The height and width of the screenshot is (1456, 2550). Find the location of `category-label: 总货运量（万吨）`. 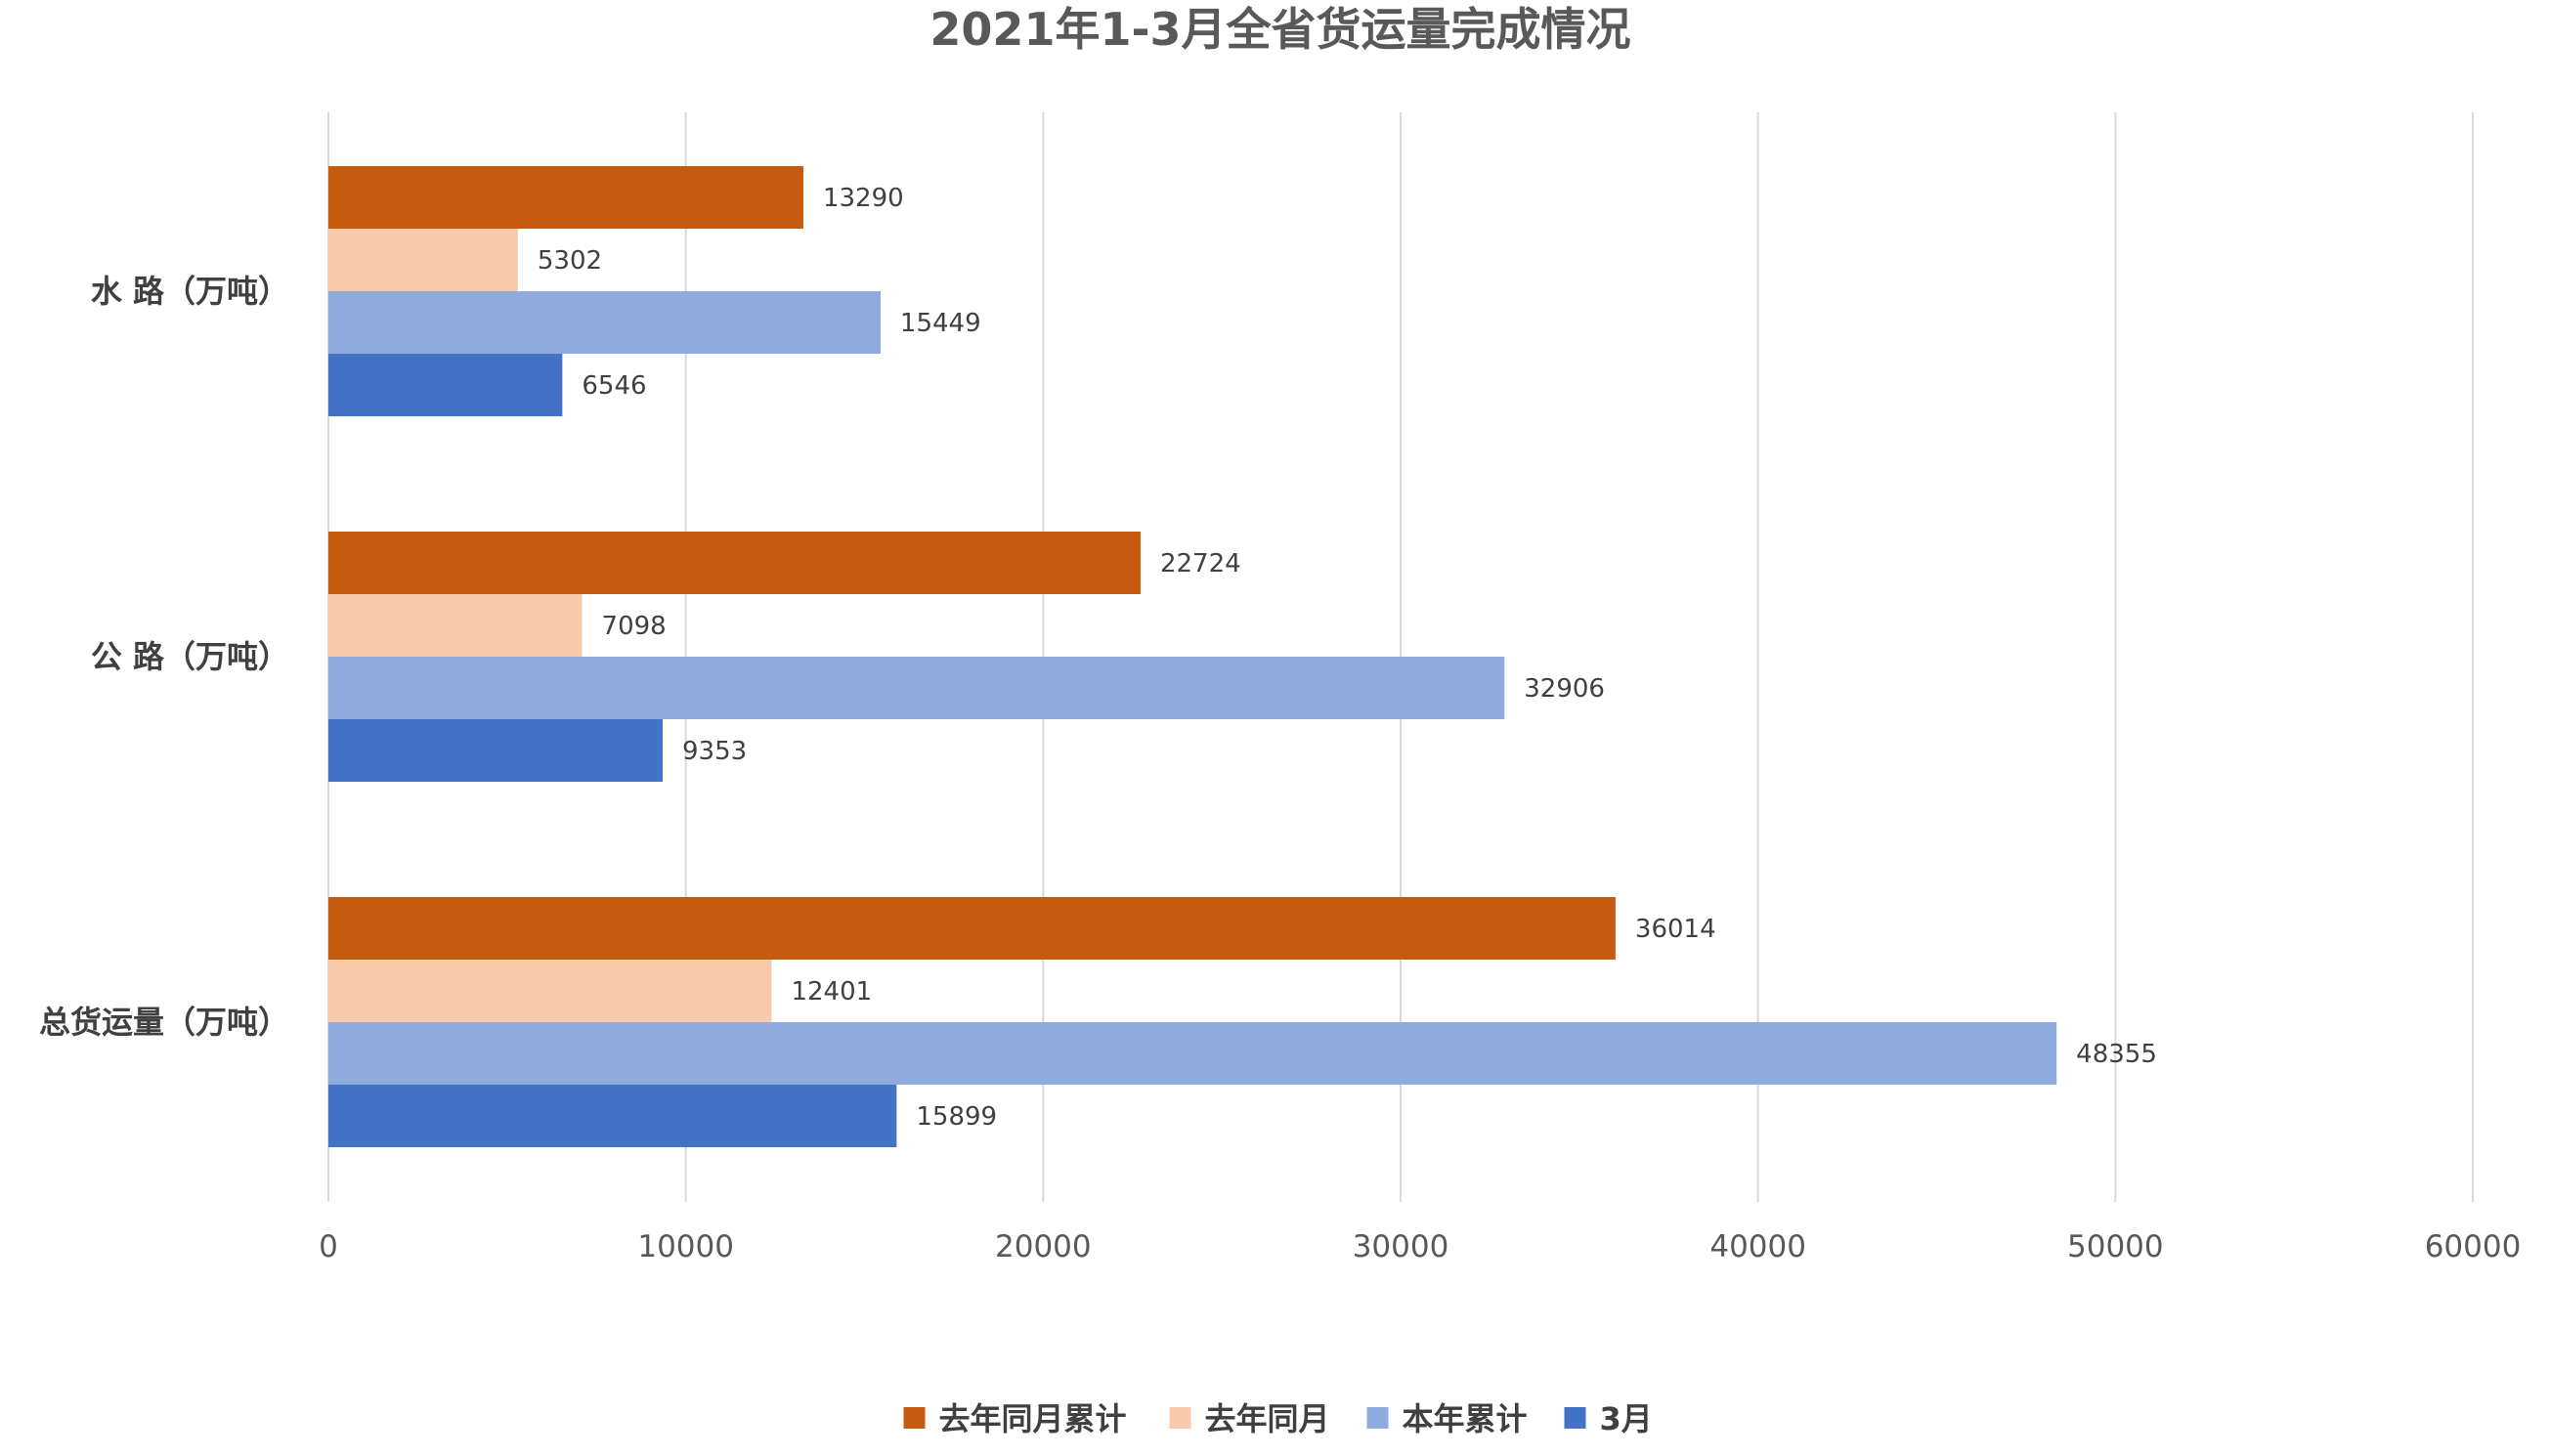

category-label: 总货运量（万吨） is located at coordinates (164, 1022).